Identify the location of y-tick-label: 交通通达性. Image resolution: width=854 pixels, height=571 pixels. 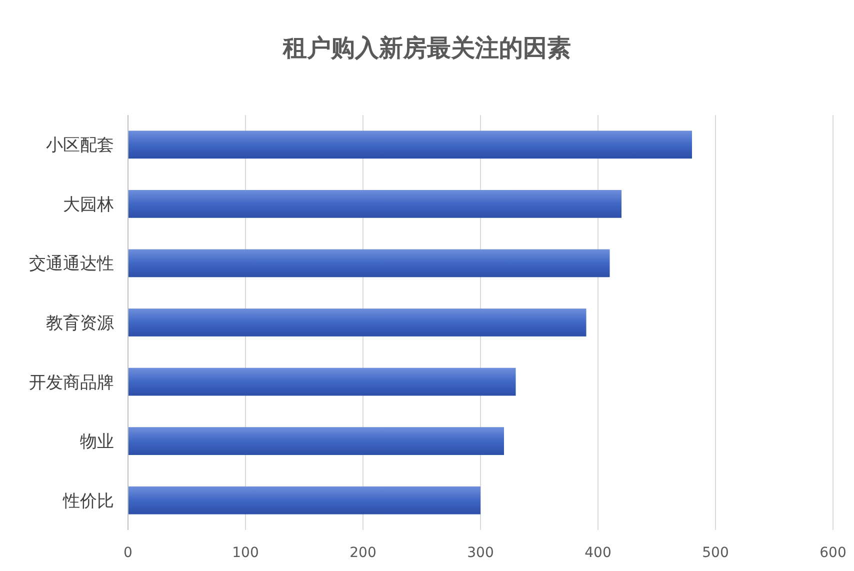
(71, 264).